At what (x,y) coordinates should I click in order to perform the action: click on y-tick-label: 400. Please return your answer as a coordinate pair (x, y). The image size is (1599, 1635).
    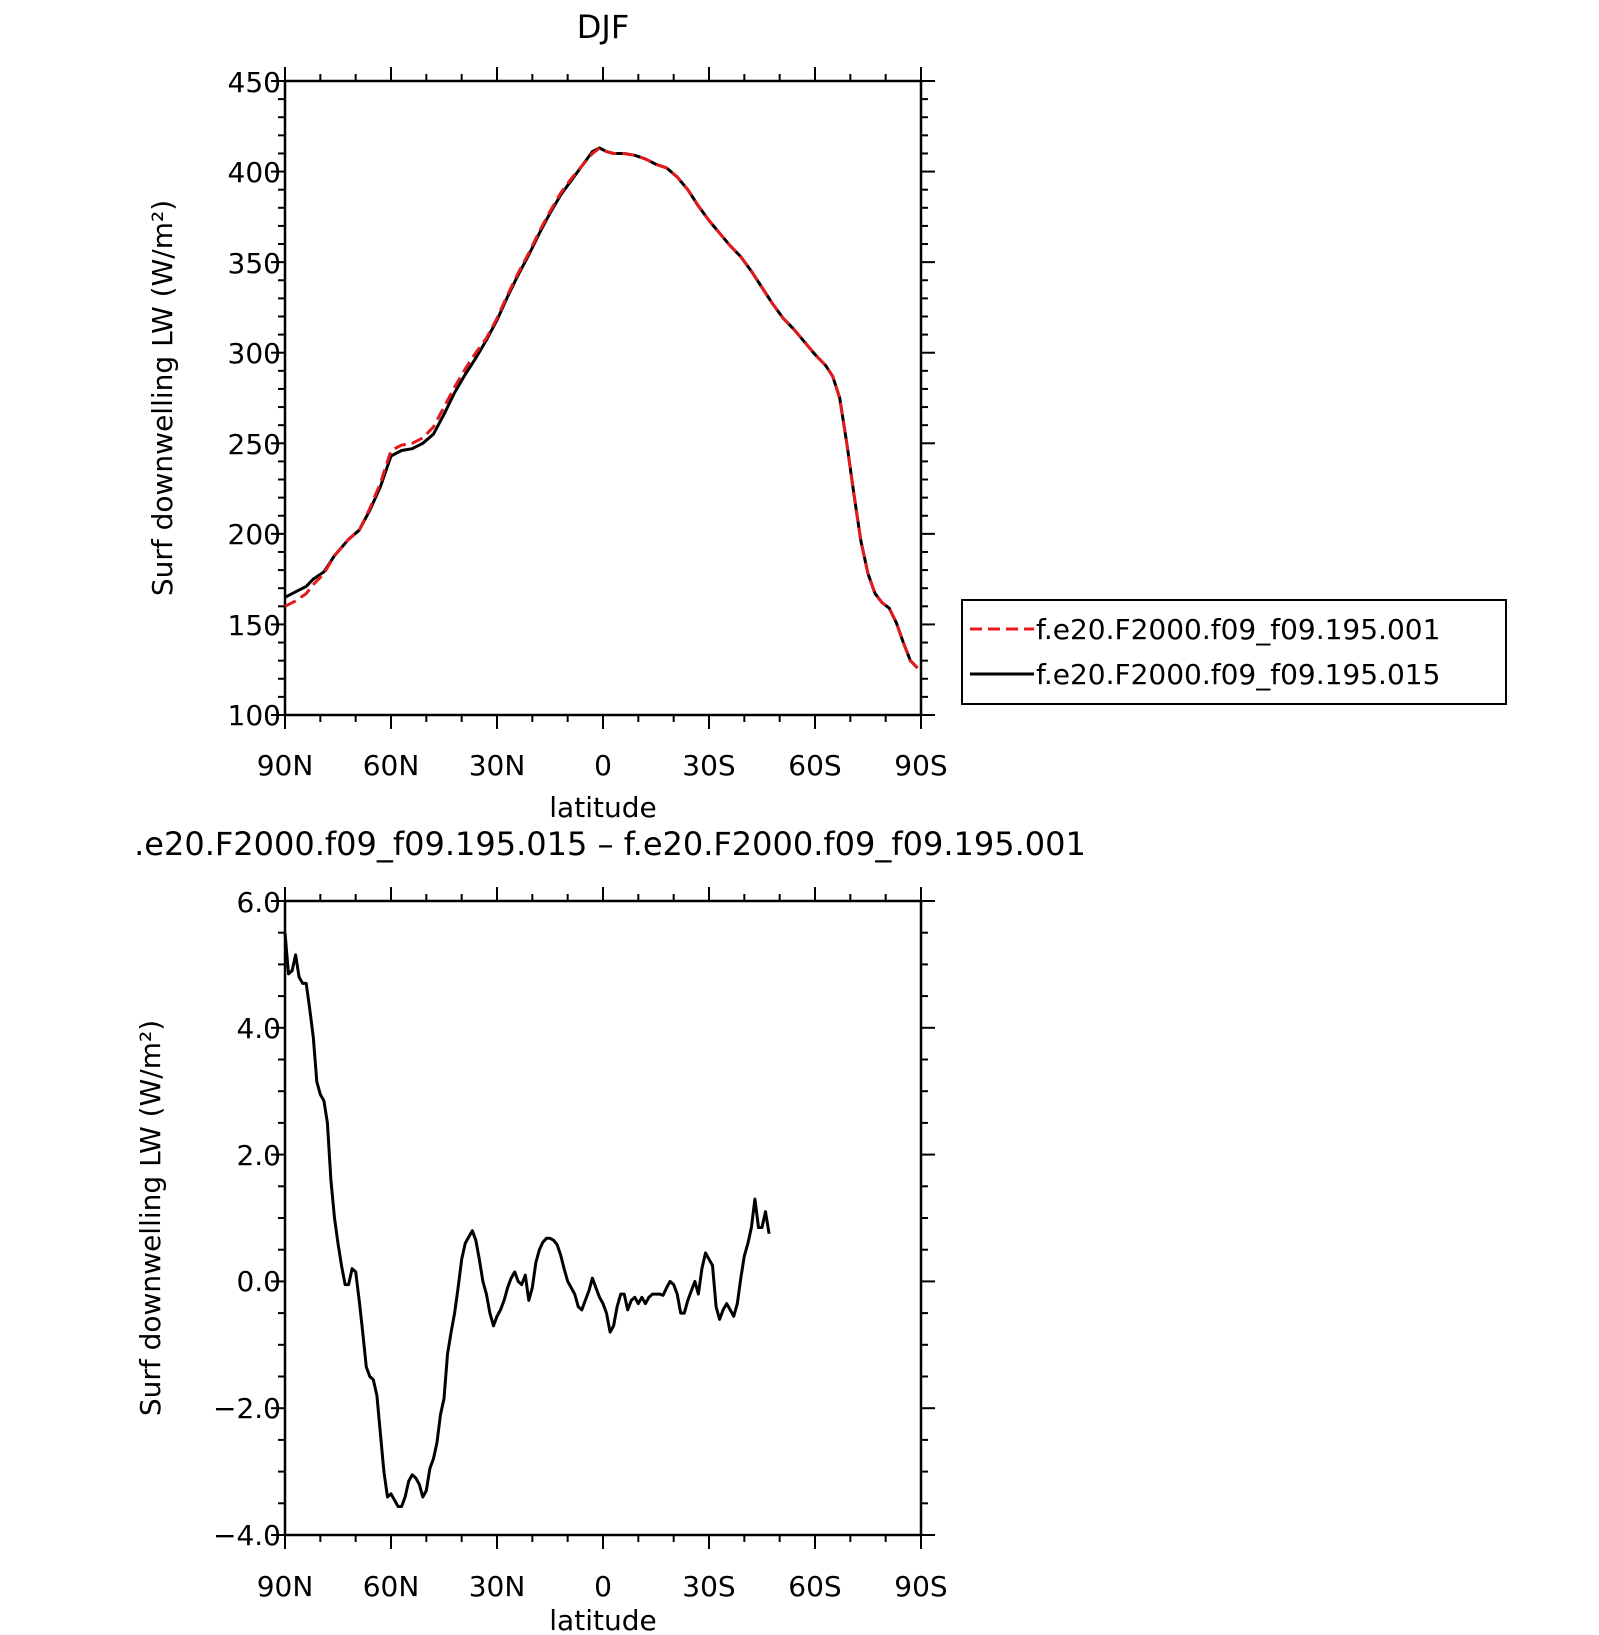
    Looking at the image, I should click on (254, 172).